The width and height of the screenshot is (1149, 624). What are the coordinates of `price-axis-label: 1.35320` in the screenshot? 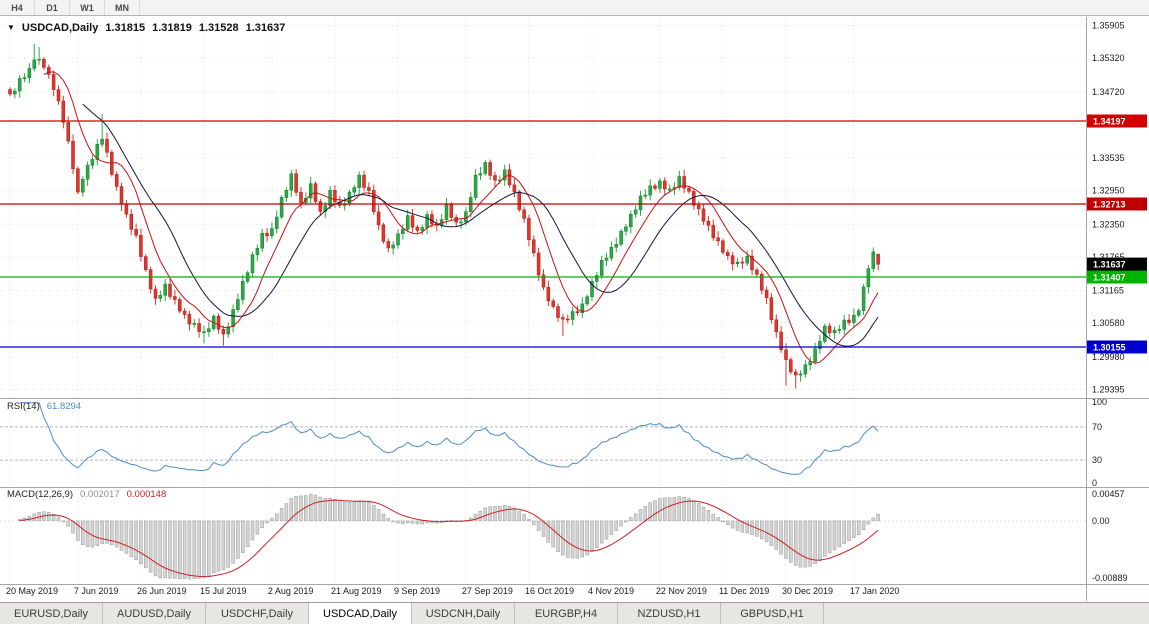 It's located at (1108, 58).